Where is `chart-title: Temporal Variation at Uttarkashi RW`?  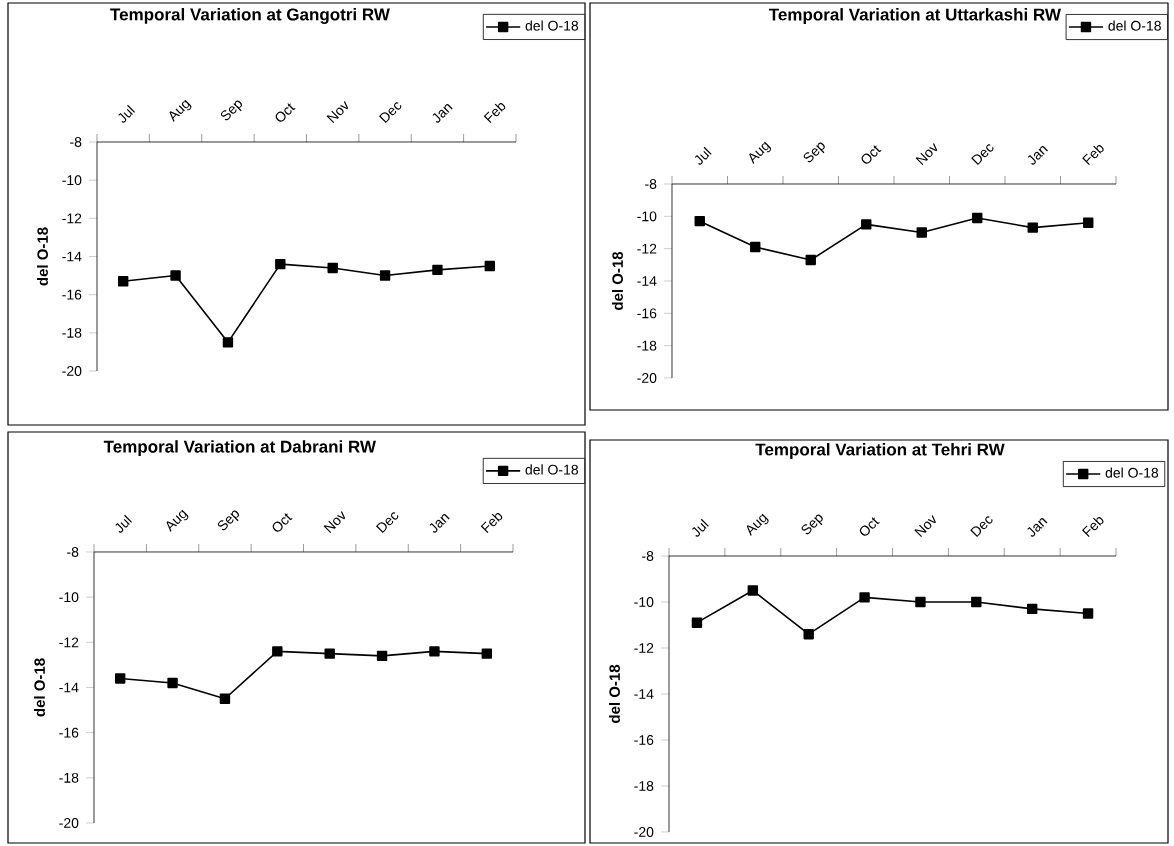 chart-title: Temporal Variation at Uttarkashi RW is located at coordinates (914, 16).